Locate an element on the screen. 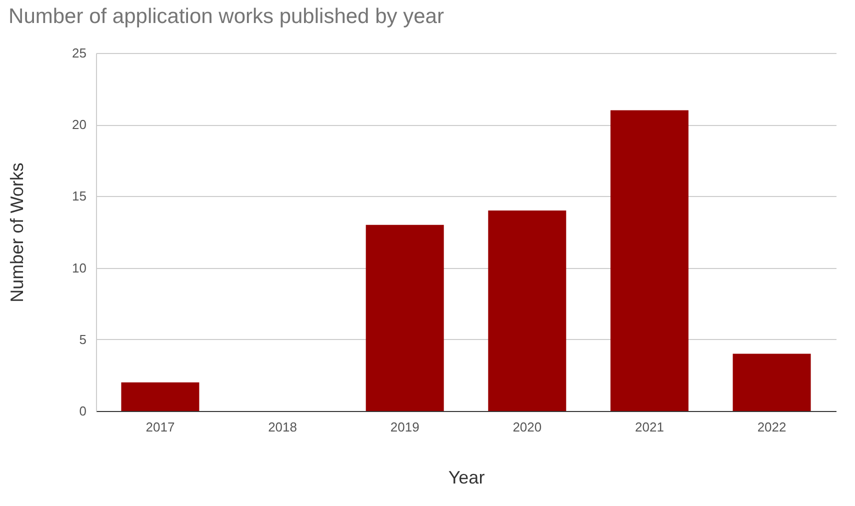  y-tick-label: 15 is located at coordinates (79, 196).